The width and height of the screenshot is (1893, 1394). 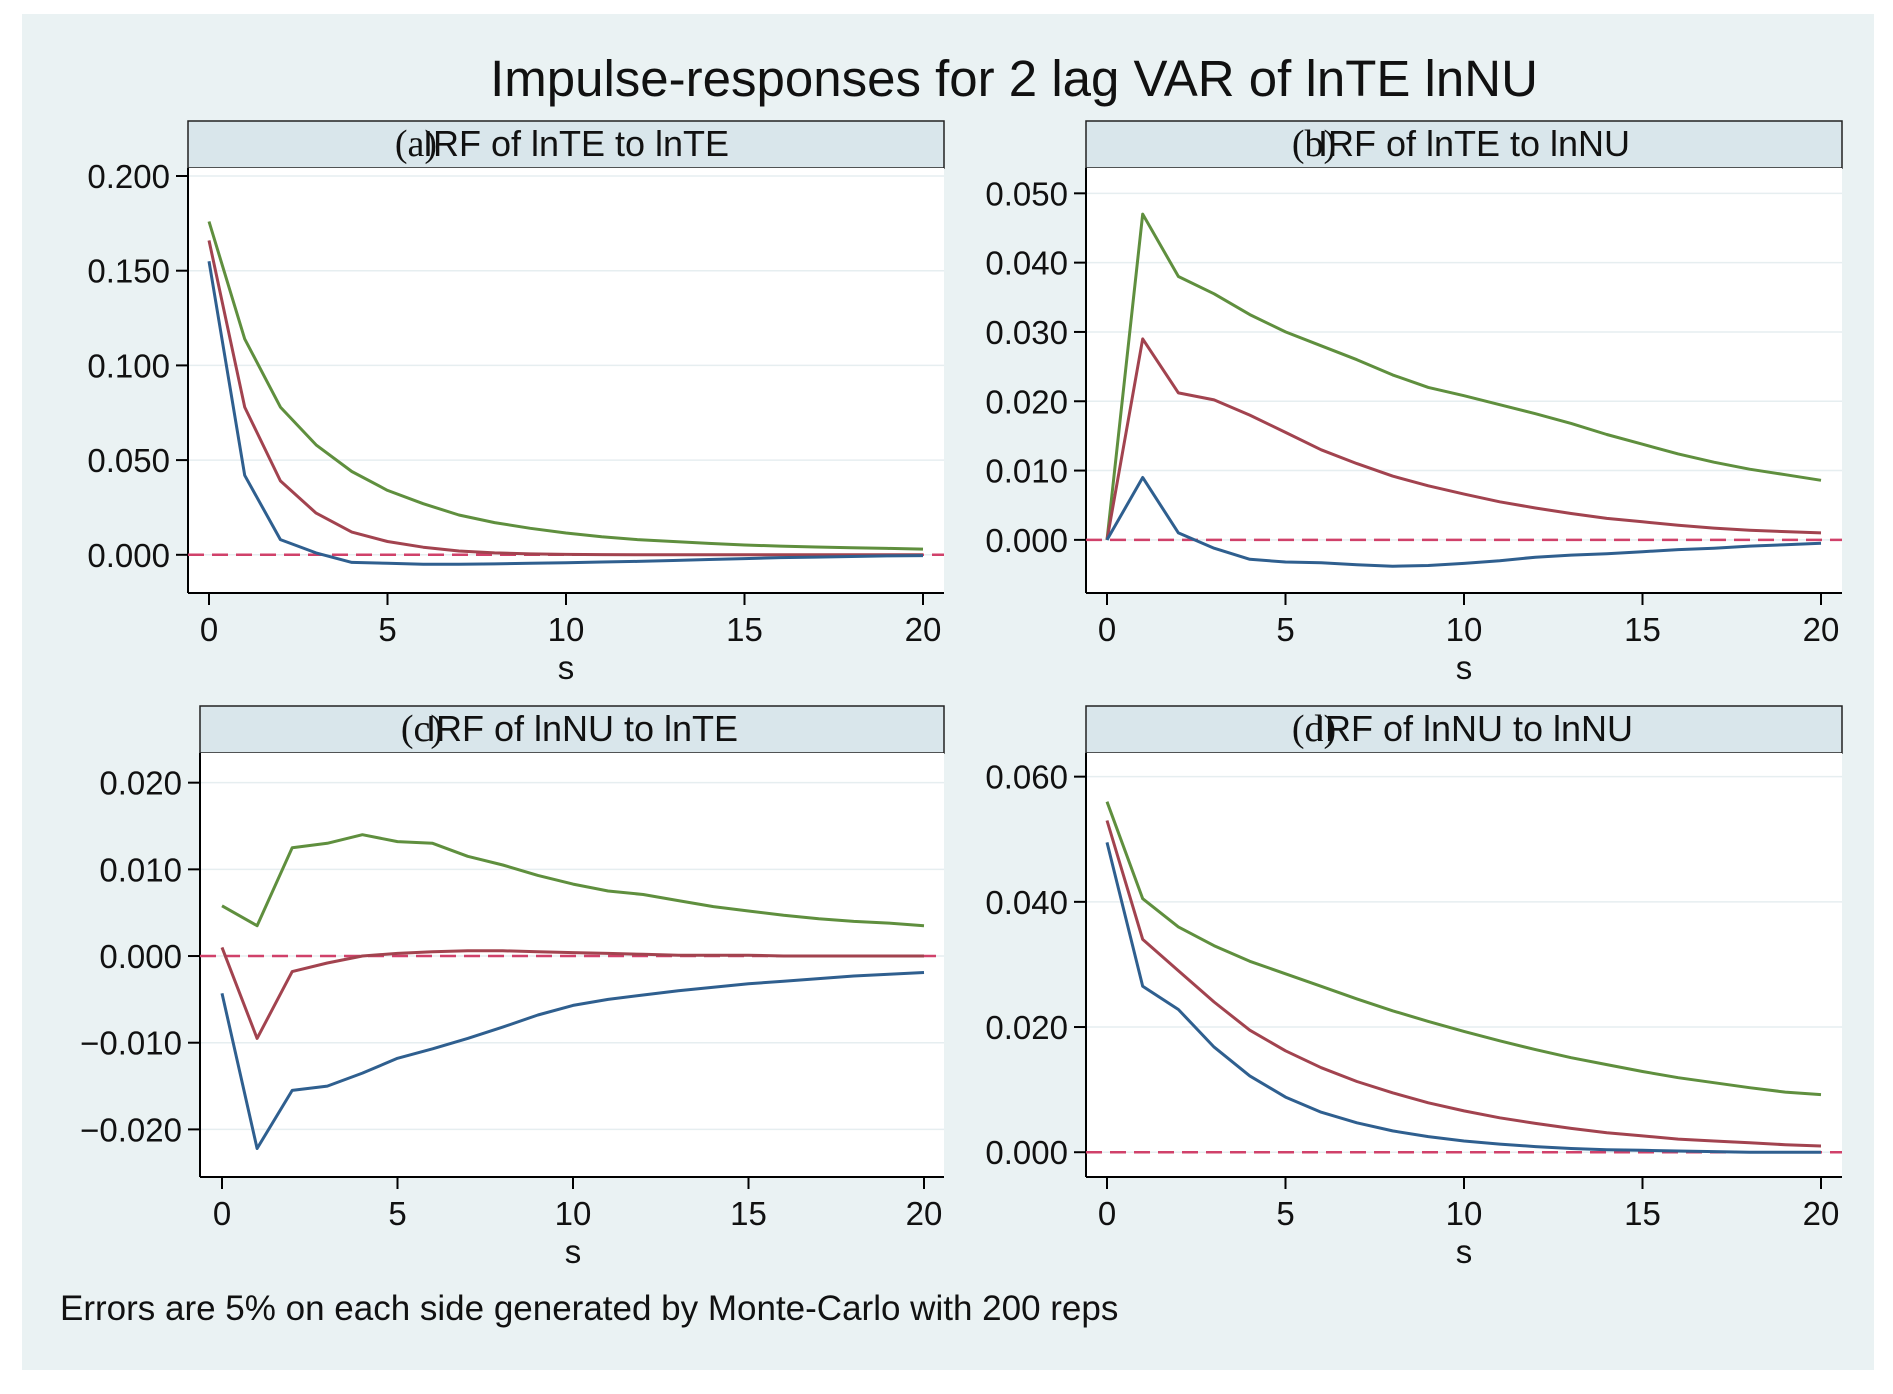 What do you see at coordinates (1642, 629) in the screenshot?
I see `panel-b-xtick-label: 15` at bounding box center [1642, 629].